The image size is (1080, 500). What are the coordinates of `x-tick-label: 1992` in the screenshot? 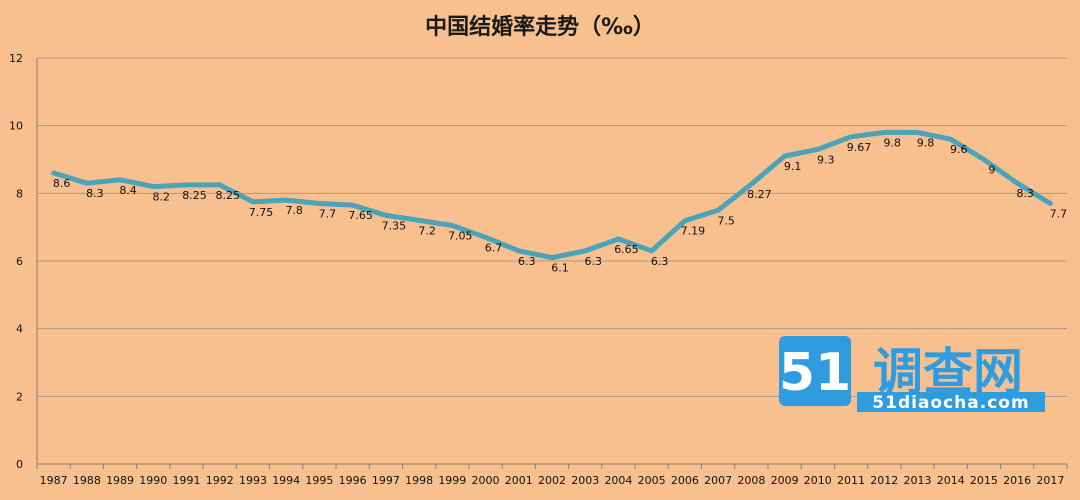 It's located at (220, 480).